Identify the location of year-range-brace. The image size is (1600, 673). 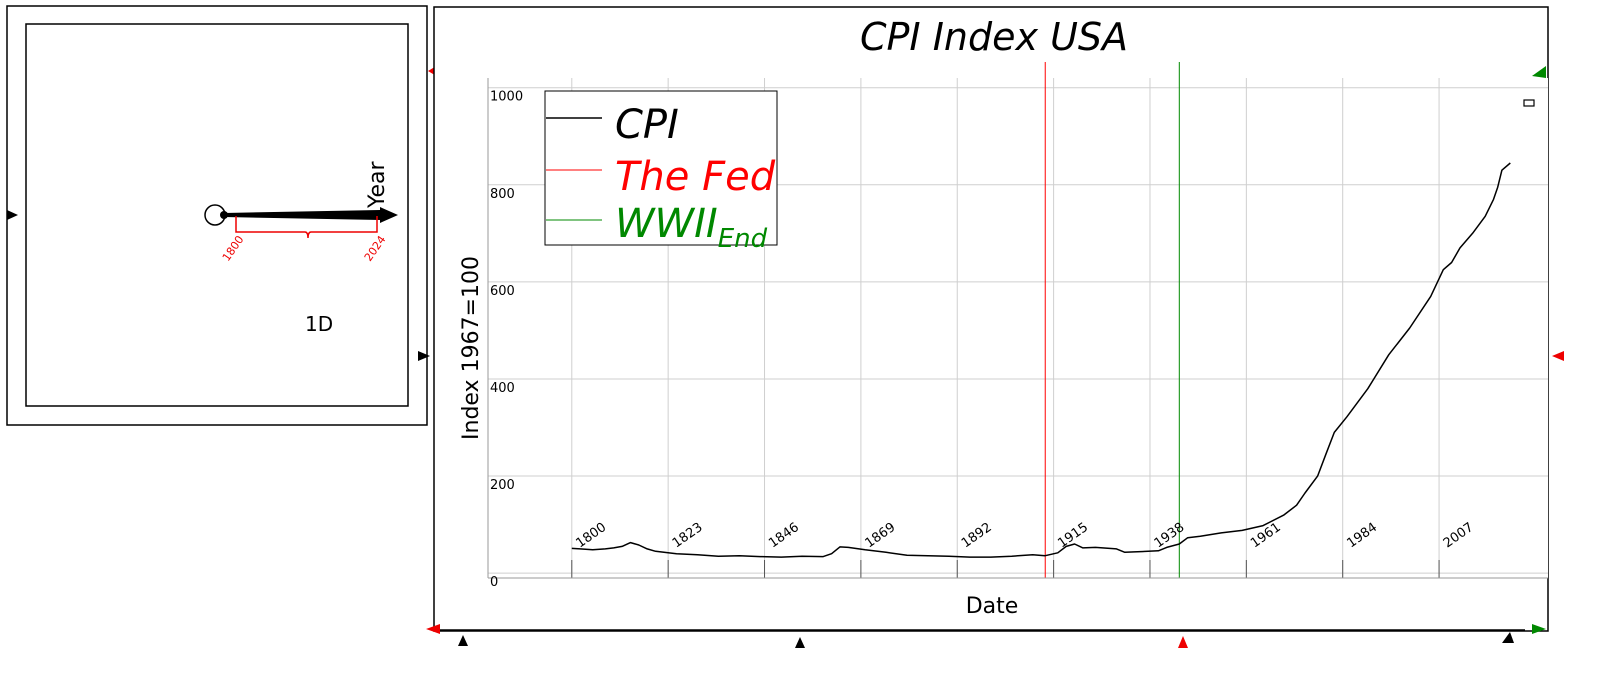
(306, 227).